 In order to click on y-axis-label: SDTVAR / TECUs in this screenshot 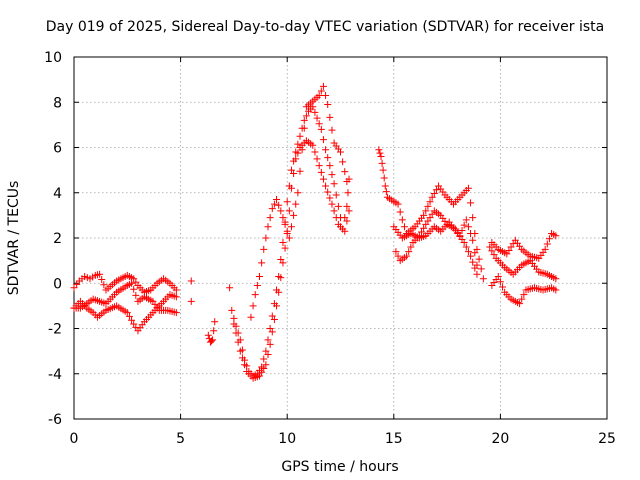, I will do `click(14, 238)`.